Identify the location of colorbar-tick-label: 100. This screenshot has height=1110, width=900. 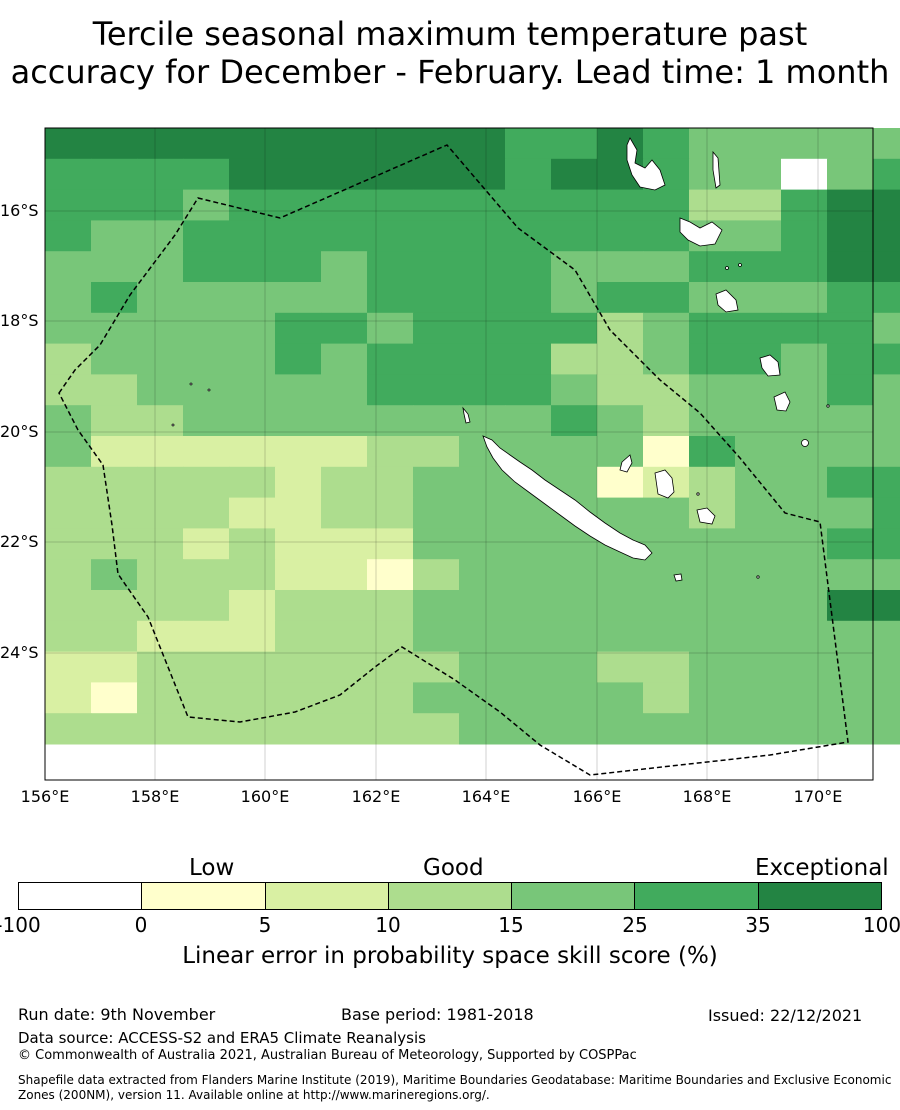
(881, 925).